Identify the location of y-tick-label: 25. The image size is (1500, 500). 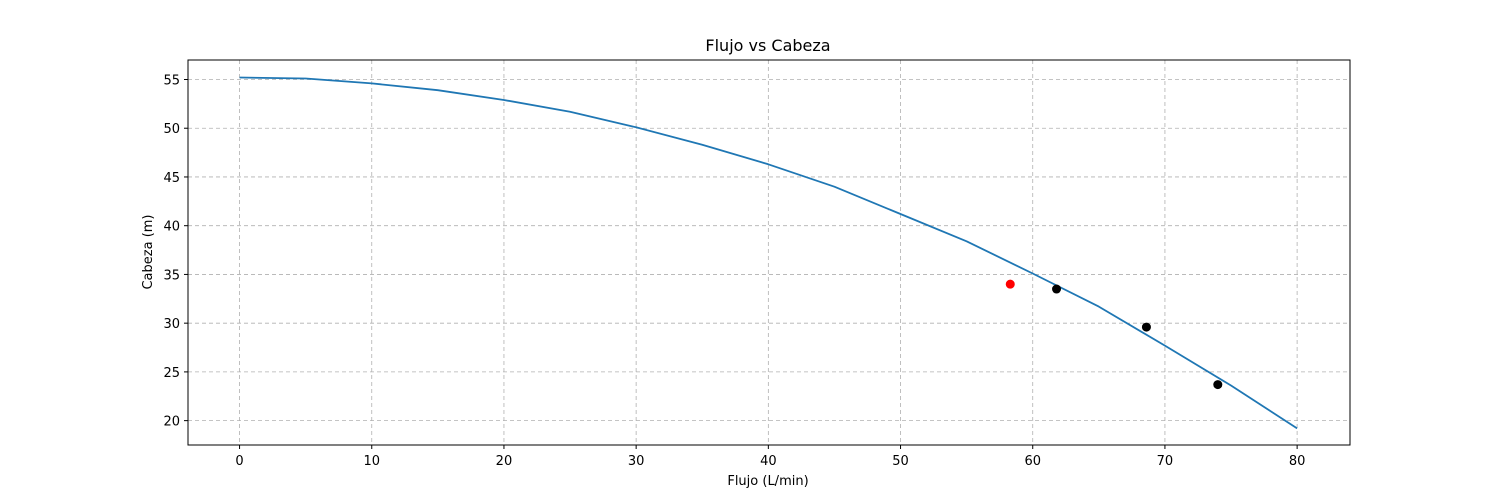
(171, 373).